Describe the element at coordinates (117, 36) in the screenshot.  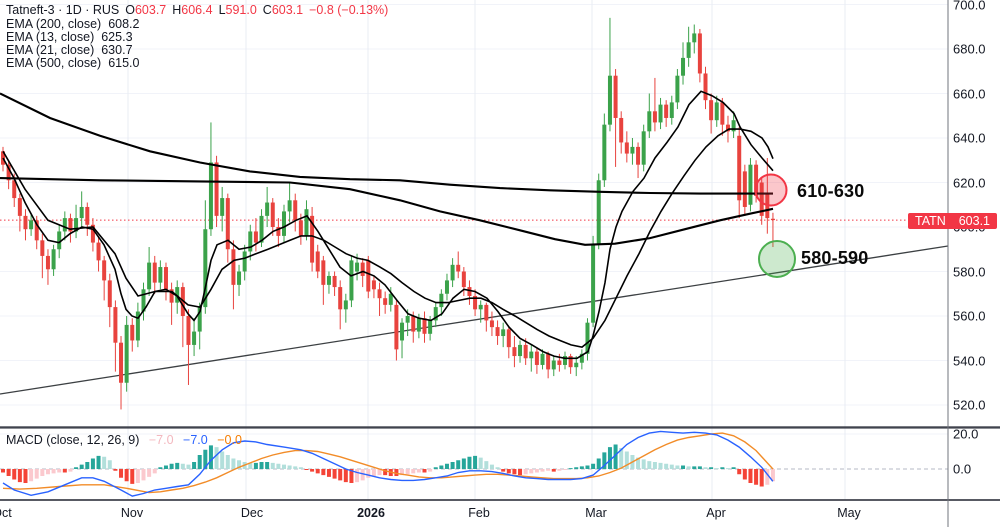
I see `indicator-value: 625.3` at that location.